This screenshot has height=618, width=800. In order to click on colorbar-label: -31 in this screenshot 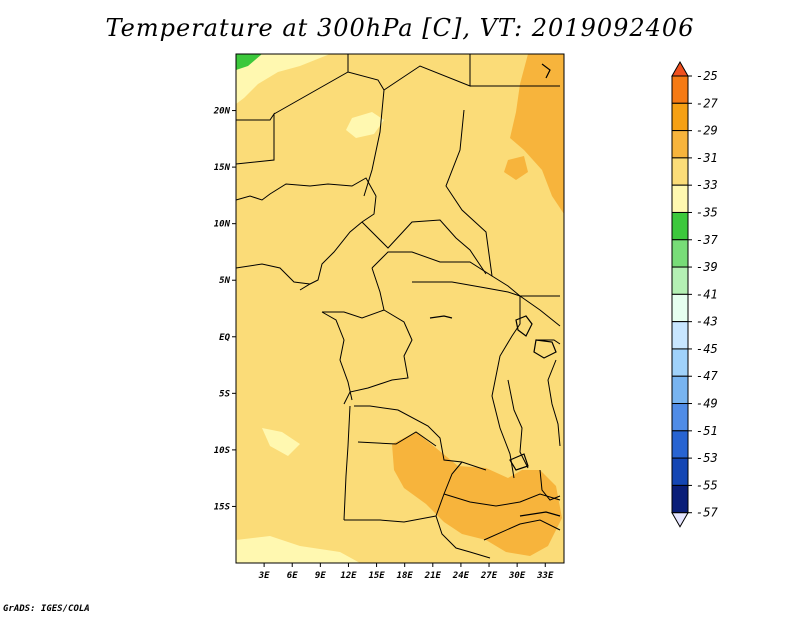, I will do `click(707, 158)`.